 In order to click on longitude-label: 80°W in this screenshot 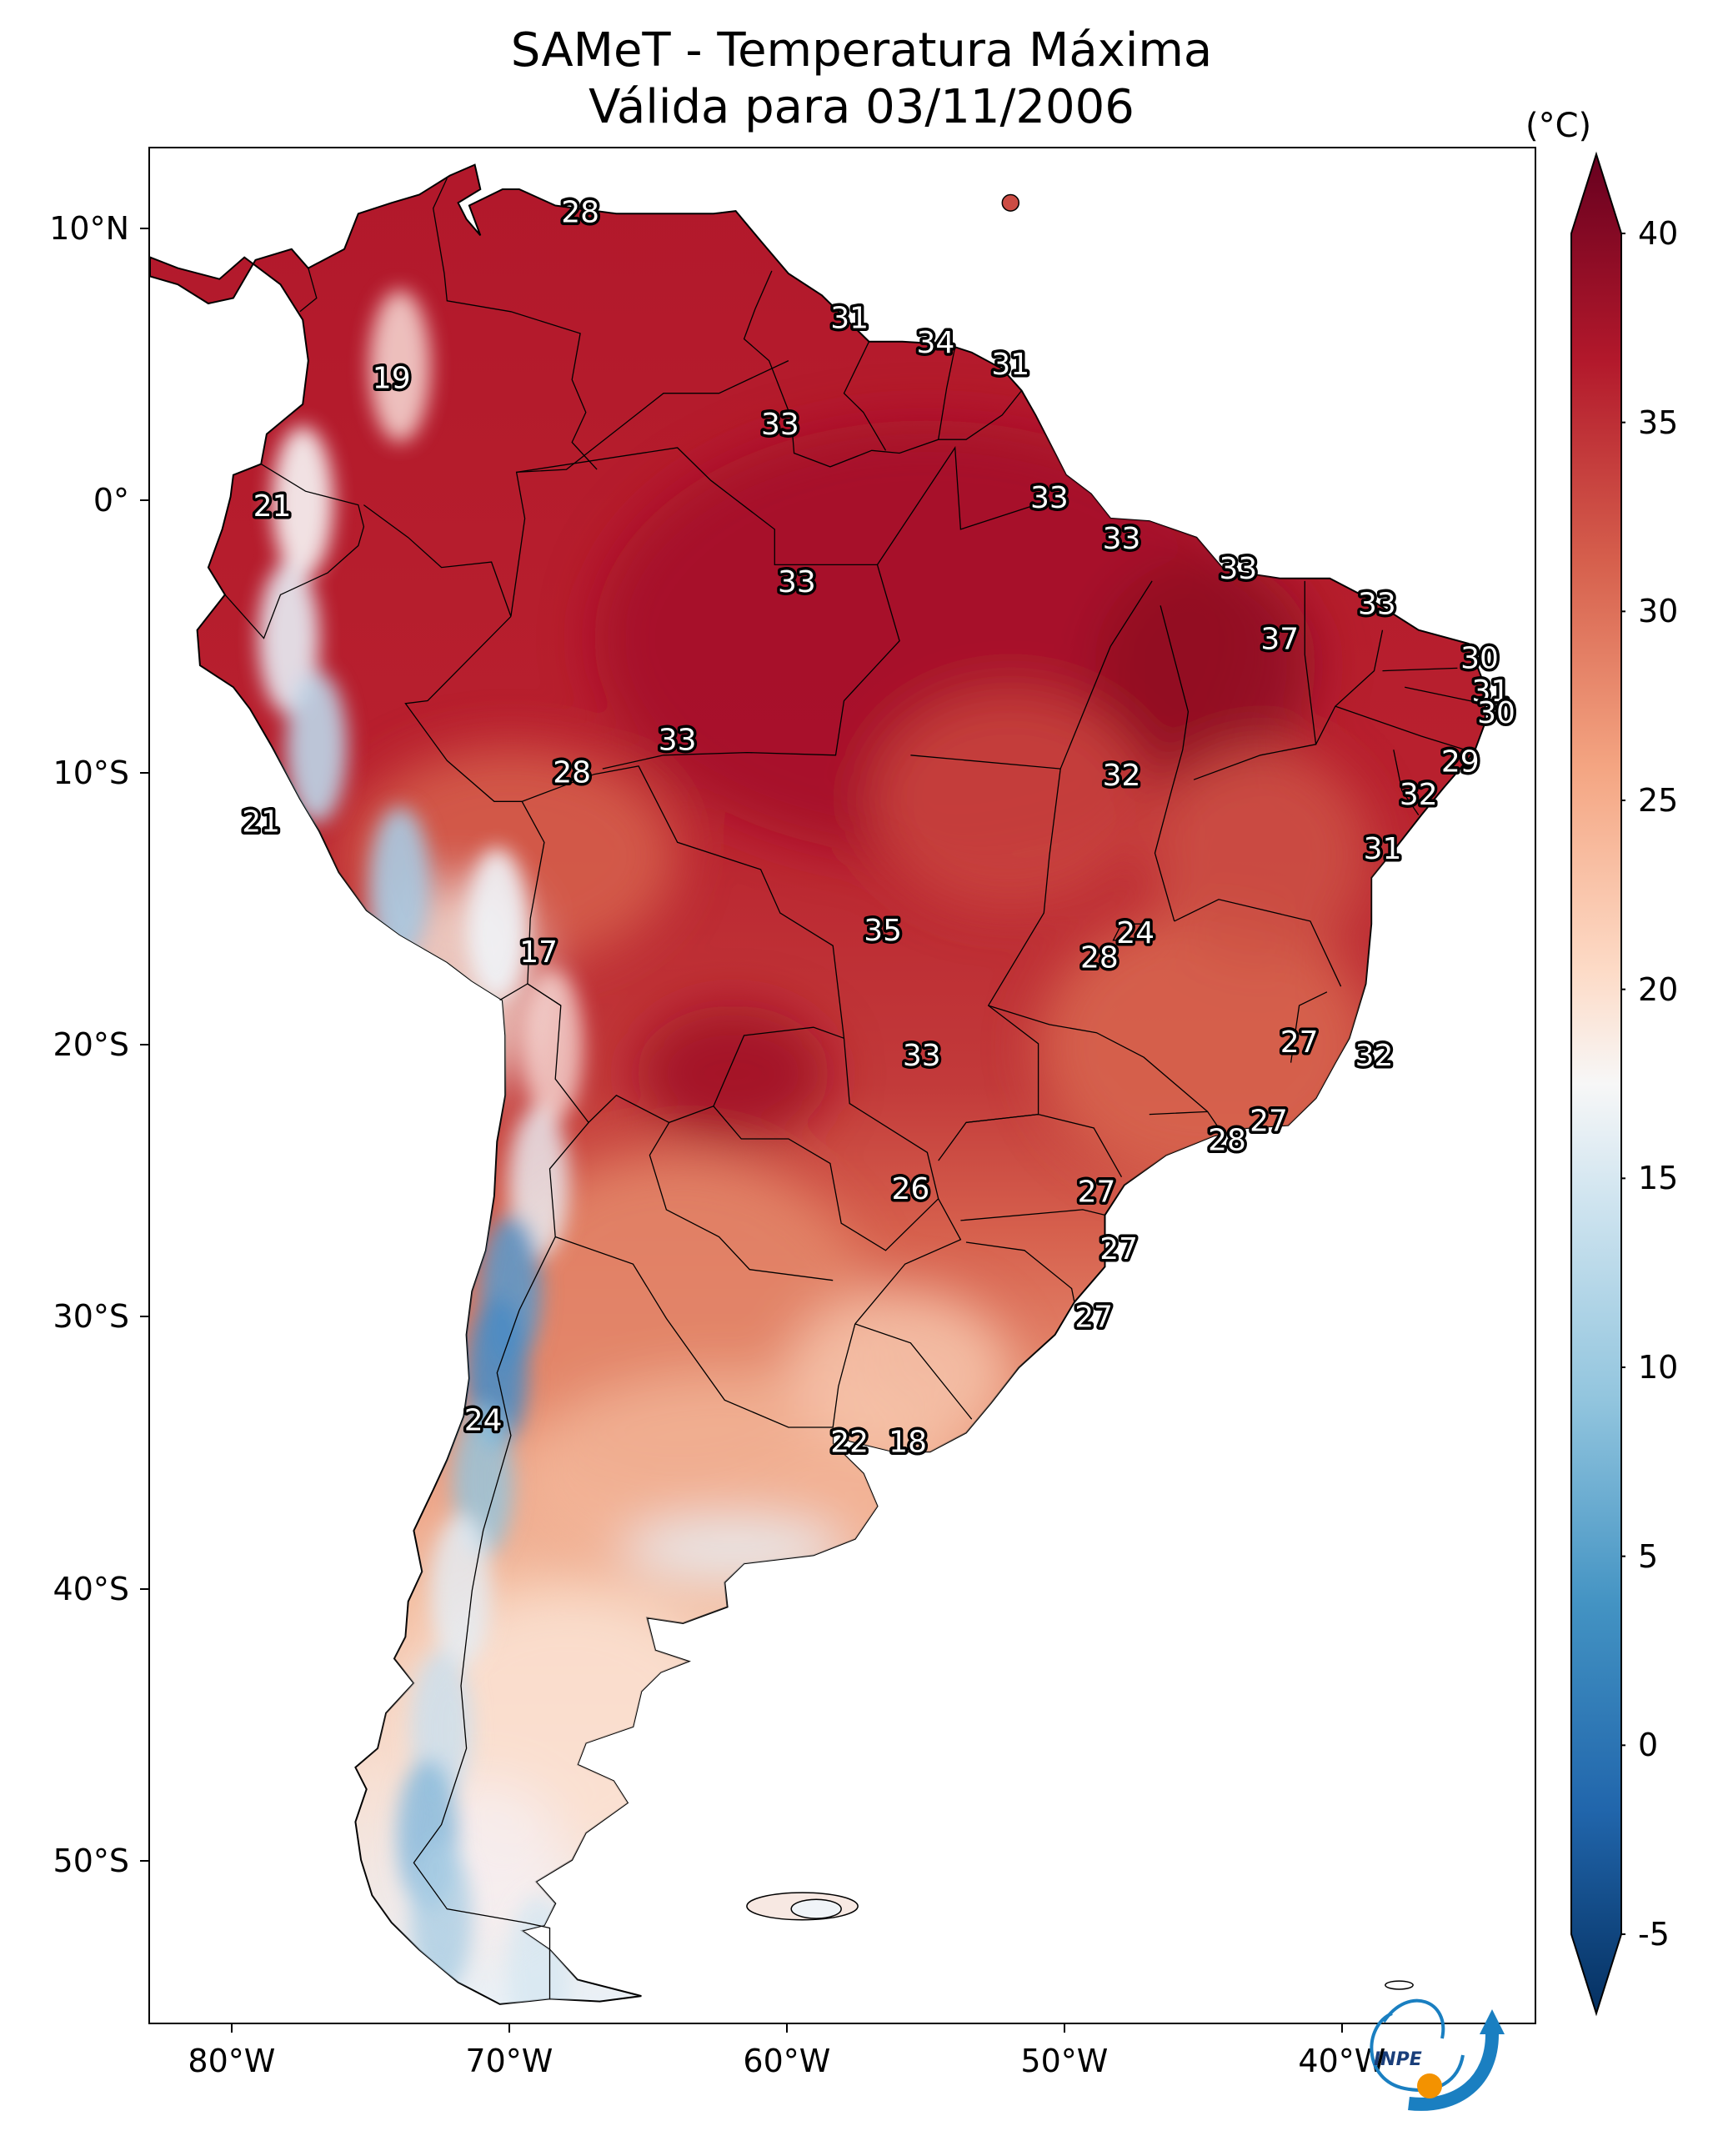, I will do `click(232, 2061)`.